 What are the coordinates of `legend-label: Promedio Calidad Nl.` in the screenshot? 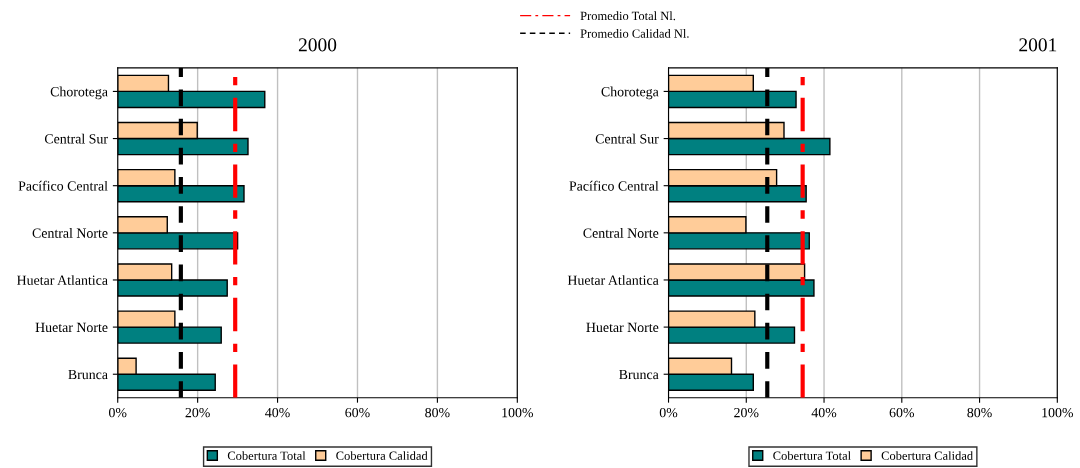 It's located at (634, 33).